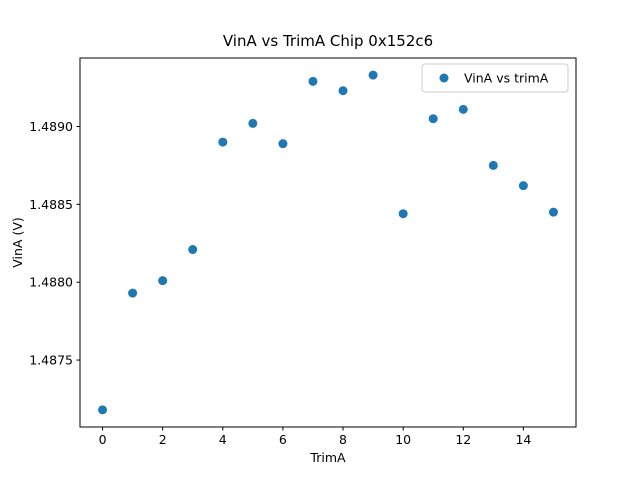 The height and width of the screenshot is (480, 640). What do you see at coordinates (163, 439) in the screenshot?
I see `x-tick-label: 2` at bounding box center [163, 439].